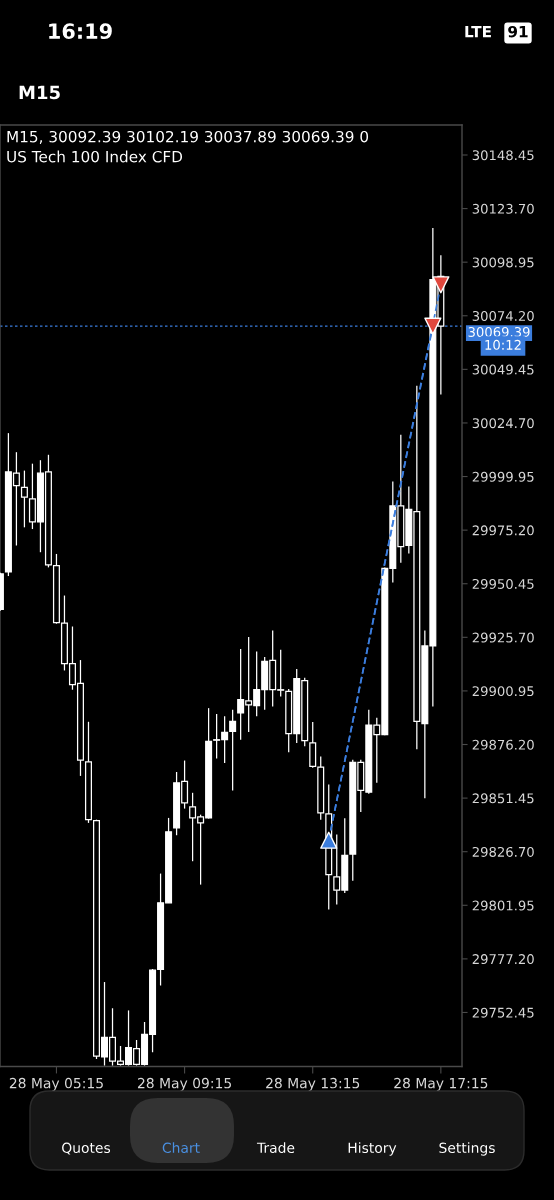 The width and height of the screenshot is (554, 1200). What do you see at coordinates (181, 1148) in the screenshot?
I see `text: Chart` at bounding box center [181, 1148].